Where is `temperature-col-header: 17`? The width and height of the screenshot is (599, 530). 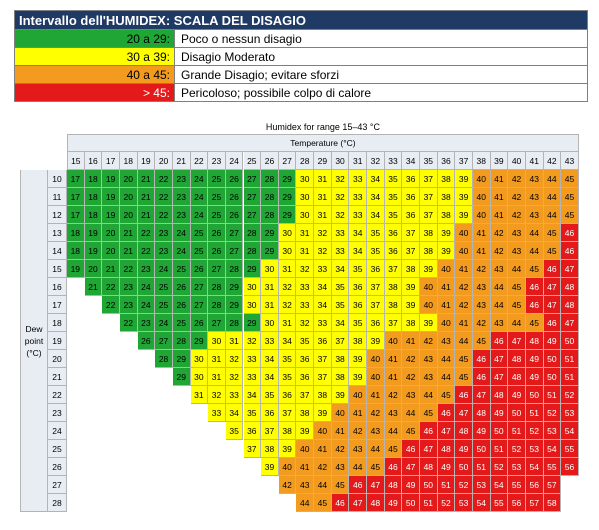 temperature-col-header: 17 is located at coordinates (111, 161).